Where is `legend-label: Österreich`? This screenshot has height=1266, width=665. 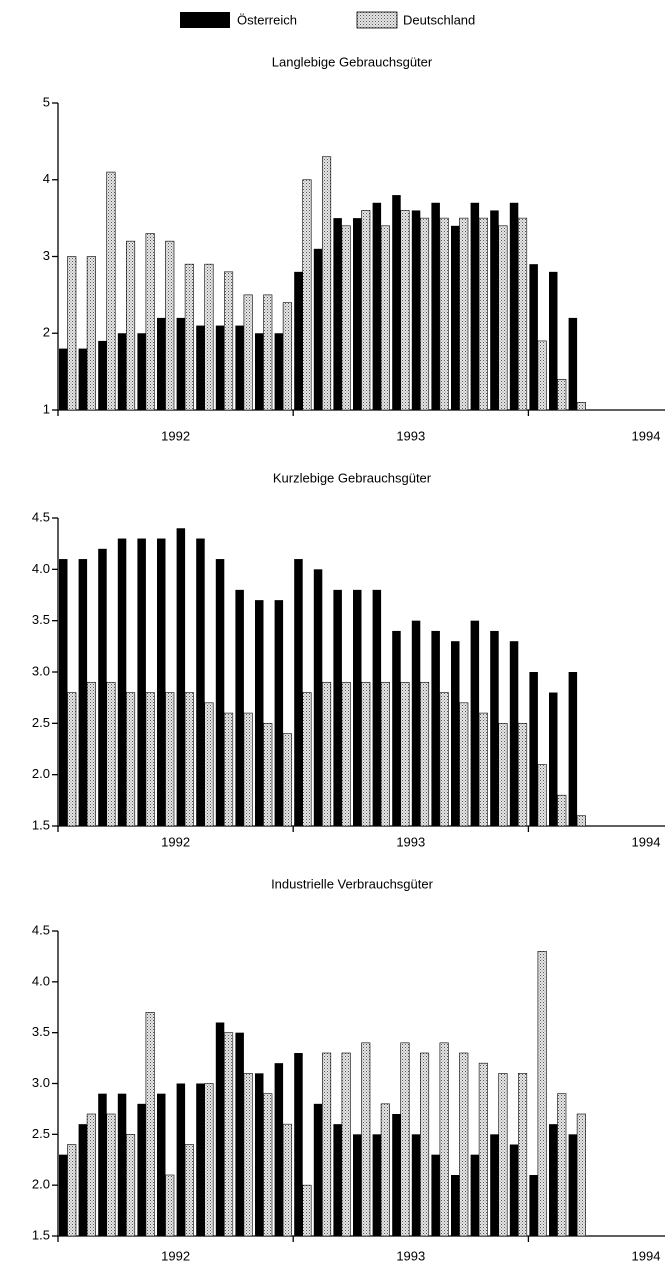 legend-label: Österreich is located at coordinates (267, 19).